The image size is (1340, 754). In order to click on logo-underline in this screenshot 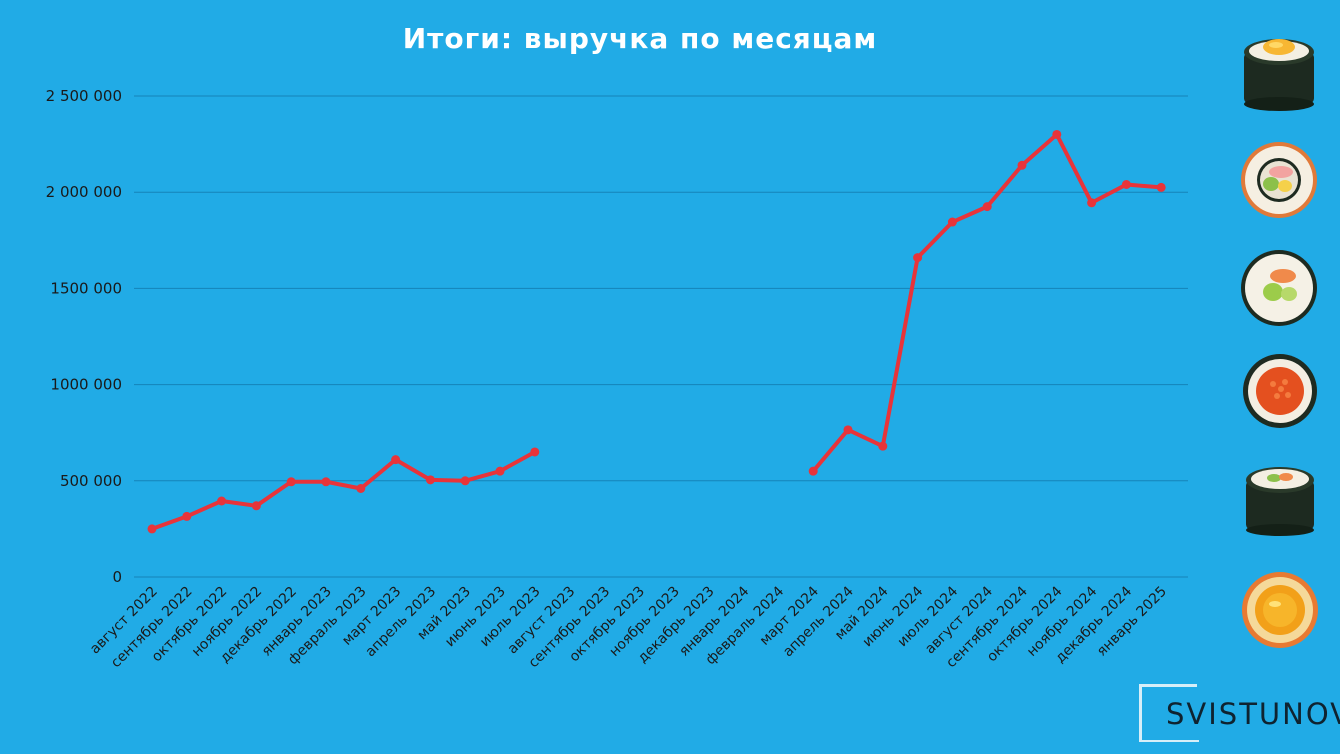, I will do `click(1169, 741)`.